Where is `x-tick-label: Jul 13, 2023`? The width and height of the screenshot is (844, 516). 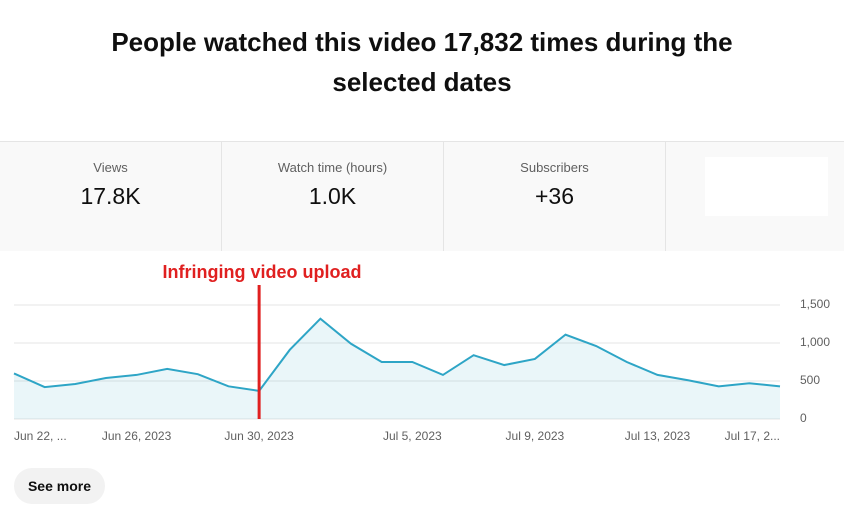 x-tick-label: Jul 13, 2023 is located at coordinates (658, 436).